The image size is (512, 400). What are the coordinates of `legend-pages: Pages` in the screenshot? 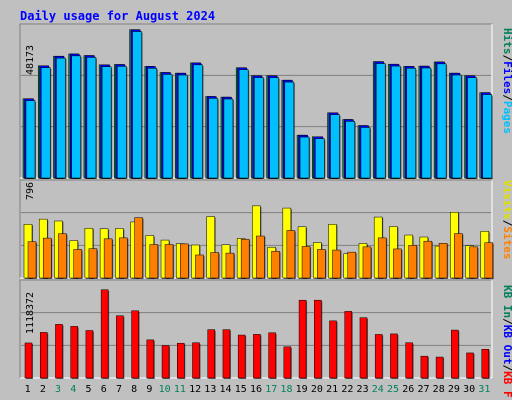 It's located at (506, 117).